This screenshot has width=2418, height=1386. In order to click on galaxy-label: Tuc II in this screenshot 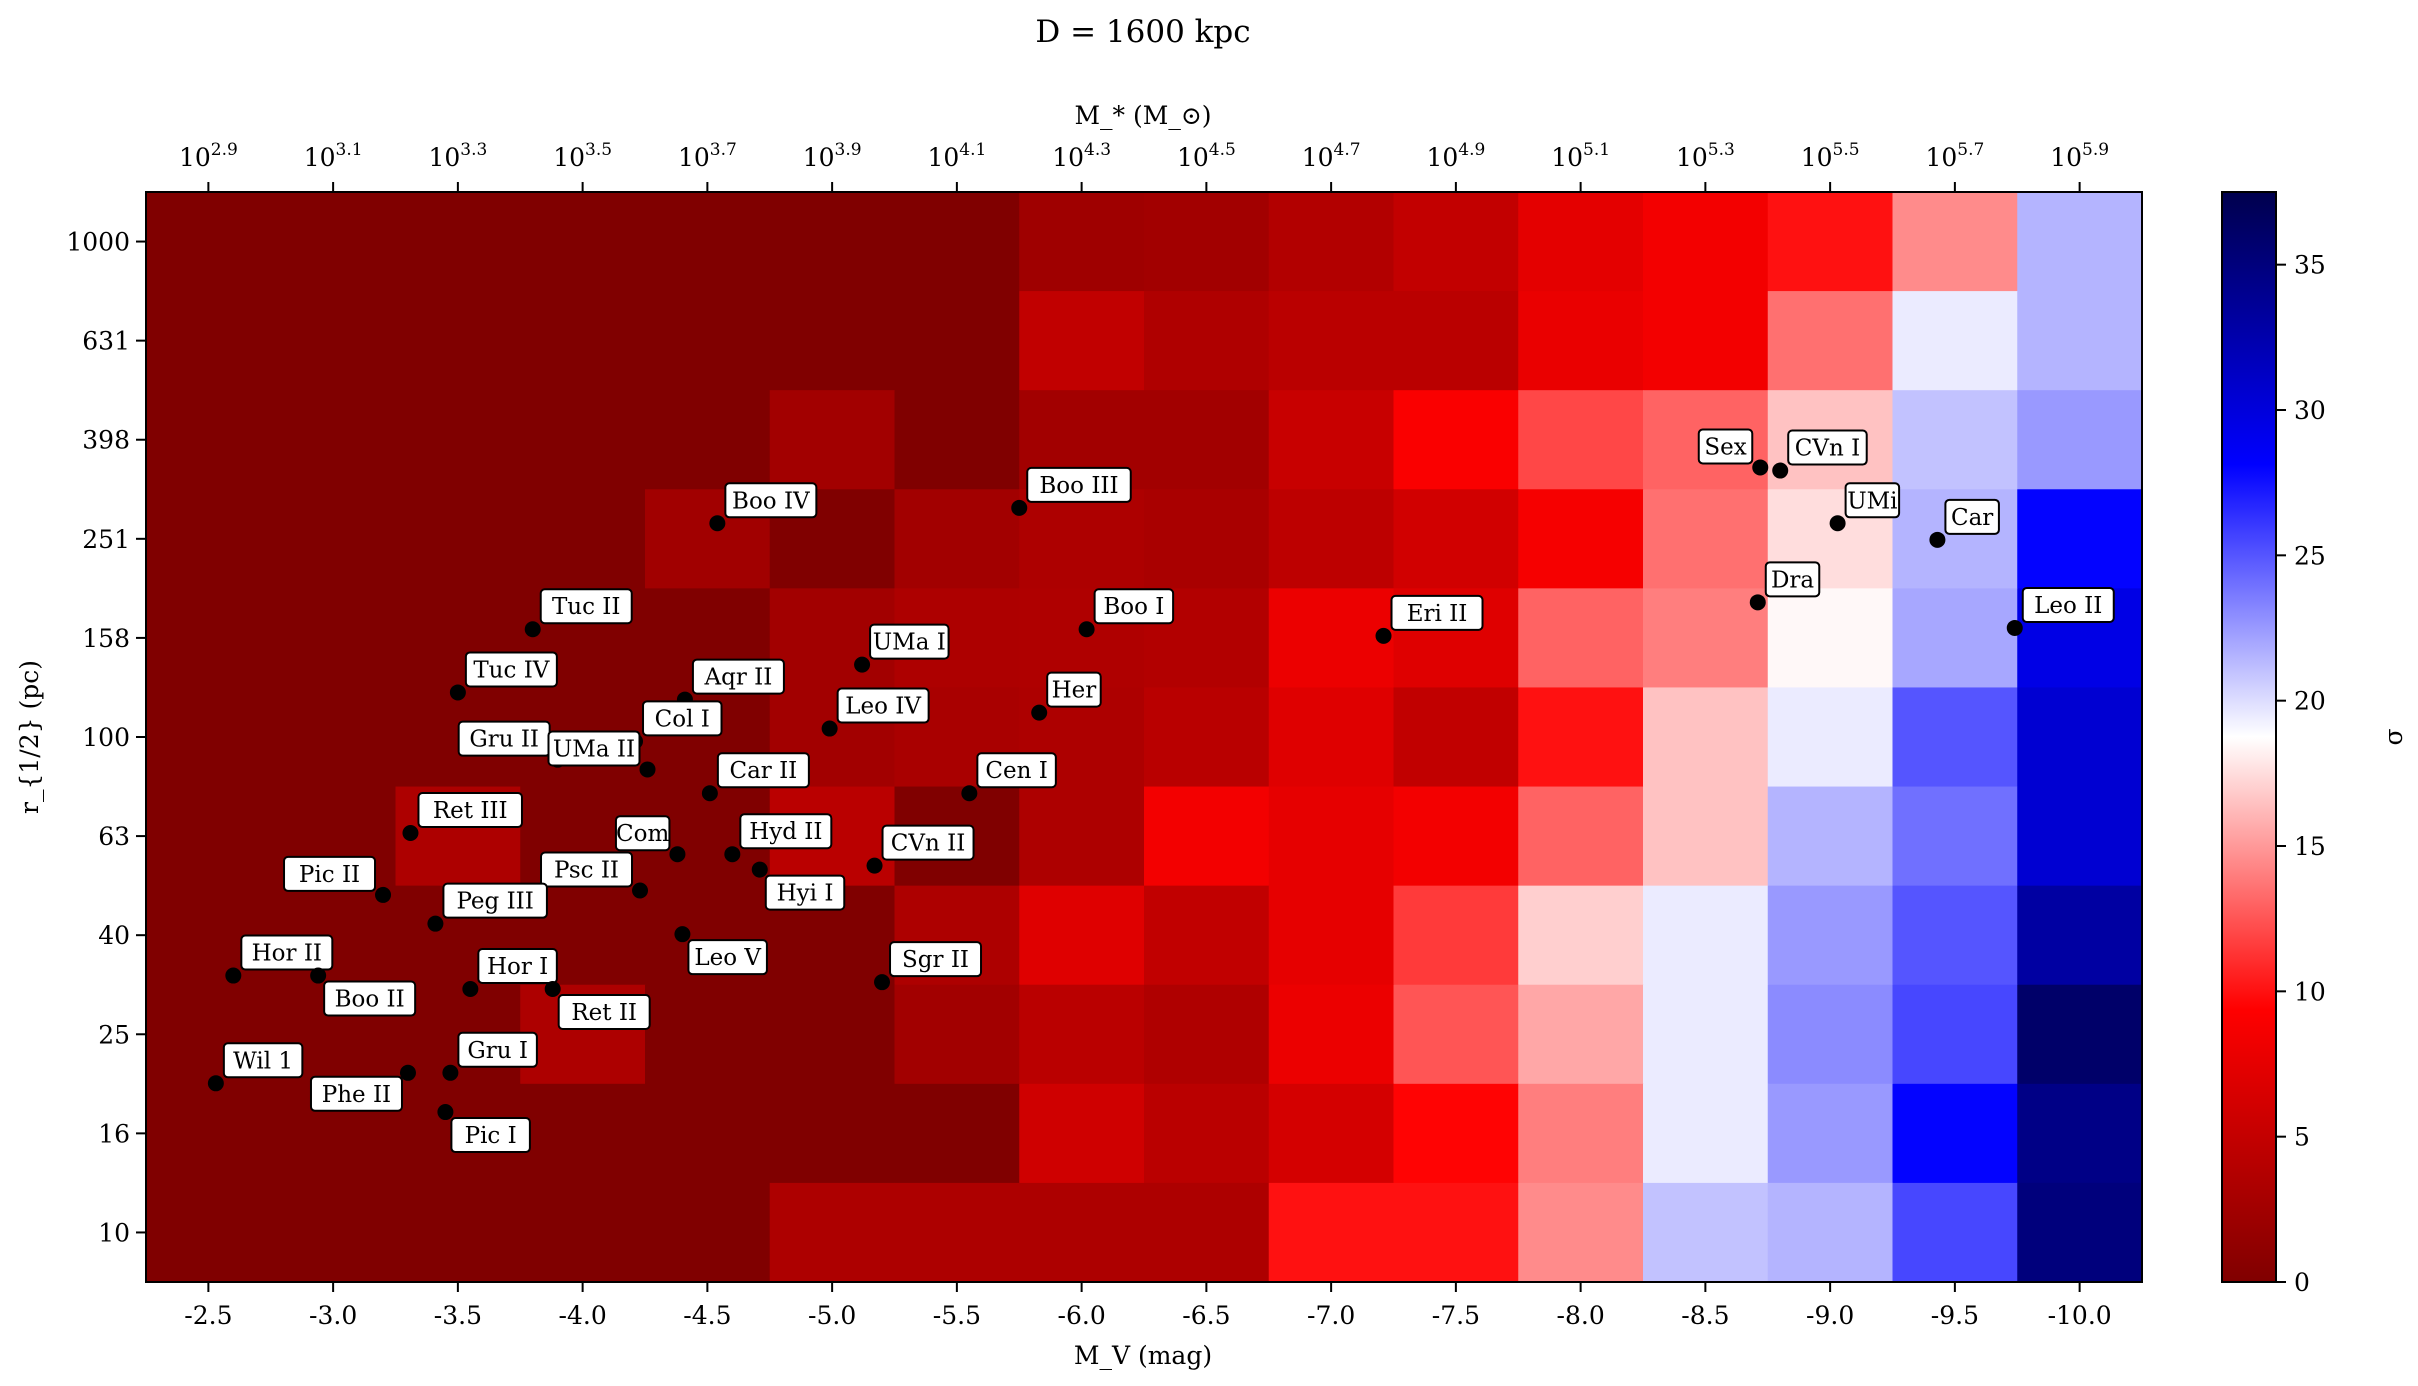, I will do `click(586, 607)`.